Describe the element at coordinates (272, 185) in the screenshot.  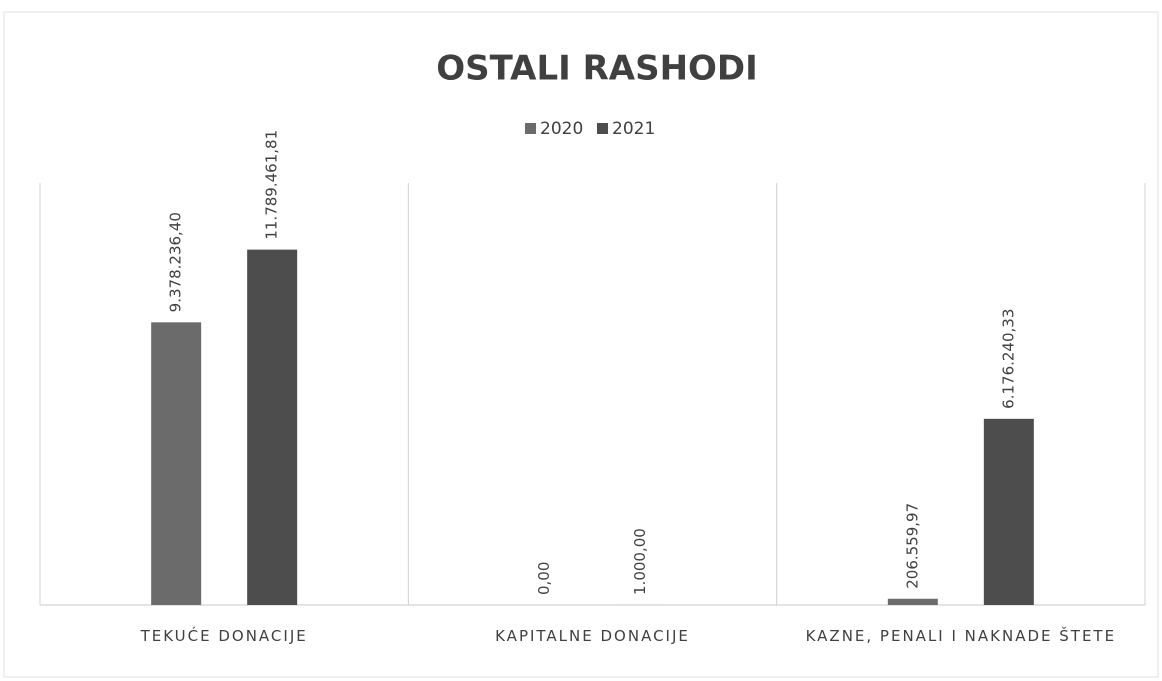
I see `data-label: 11.789.461,81` at that location.